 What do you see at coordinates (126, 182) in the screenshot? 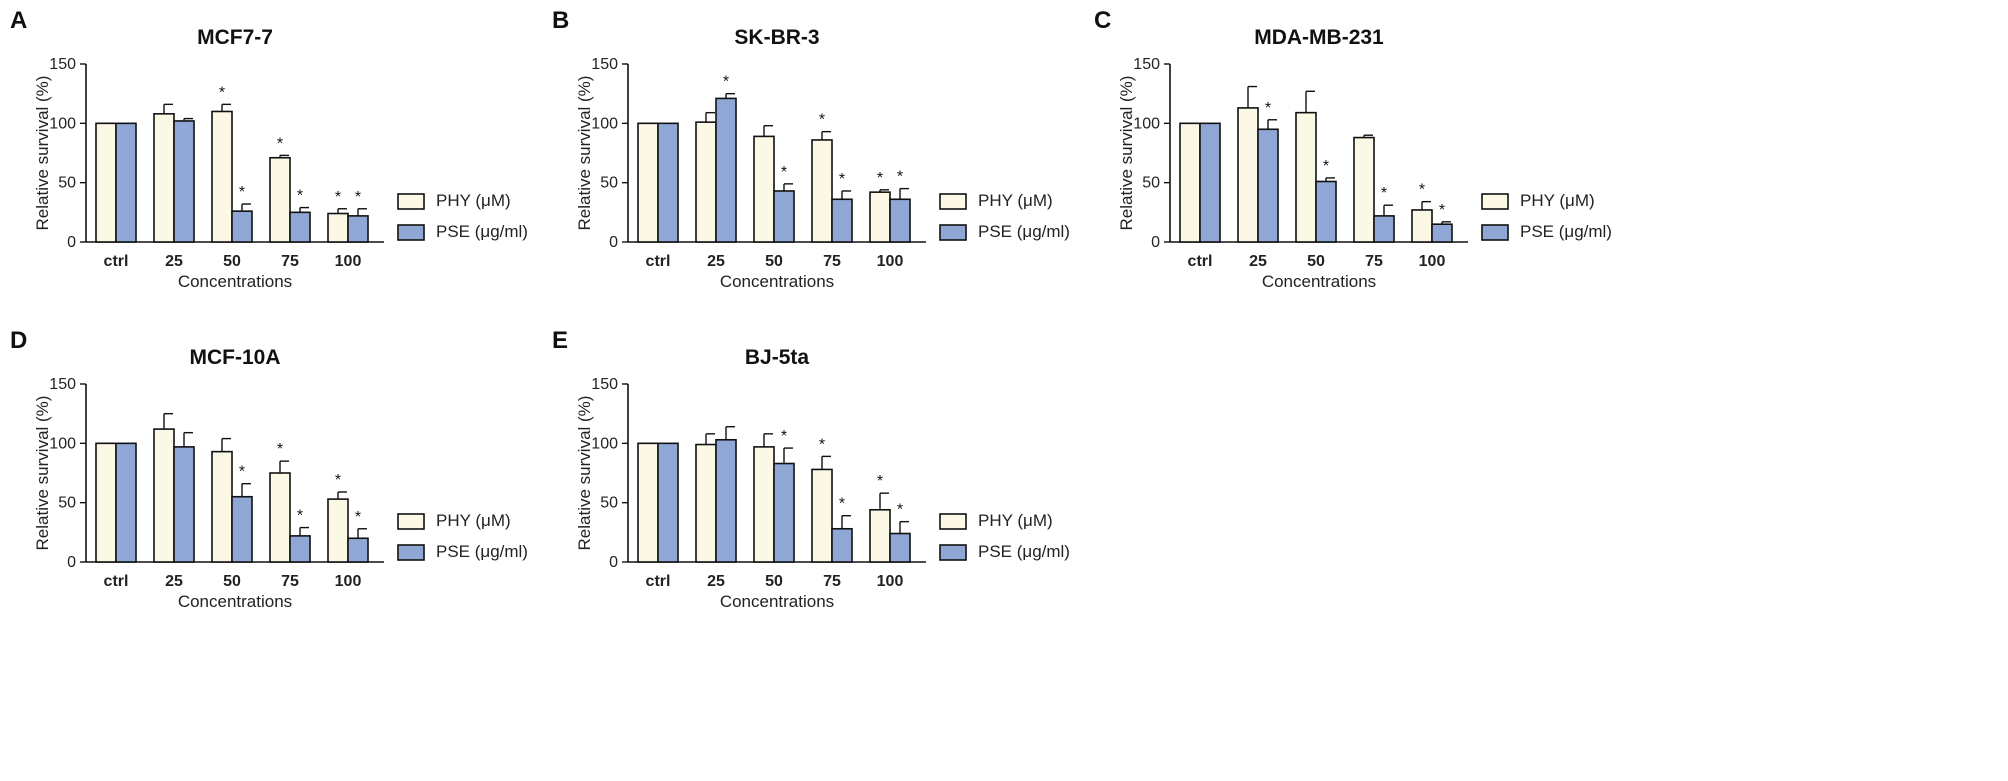
I see `panel-a-bar-pse-ctrl` at bounding box center [126, 182].